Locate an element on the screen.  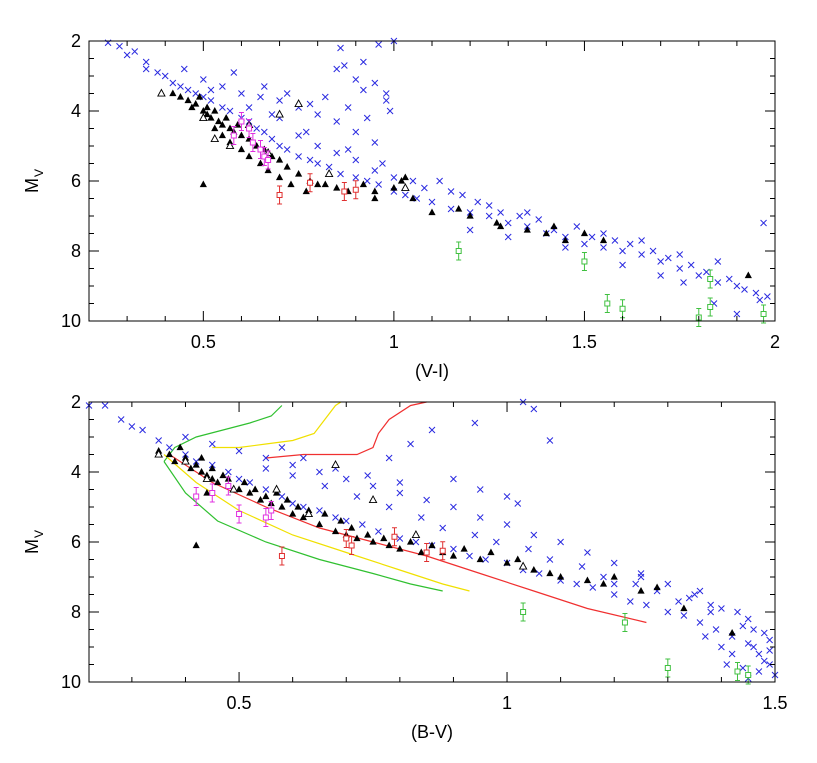
y-tick-label: 4 is located at coordinates (76, 472).